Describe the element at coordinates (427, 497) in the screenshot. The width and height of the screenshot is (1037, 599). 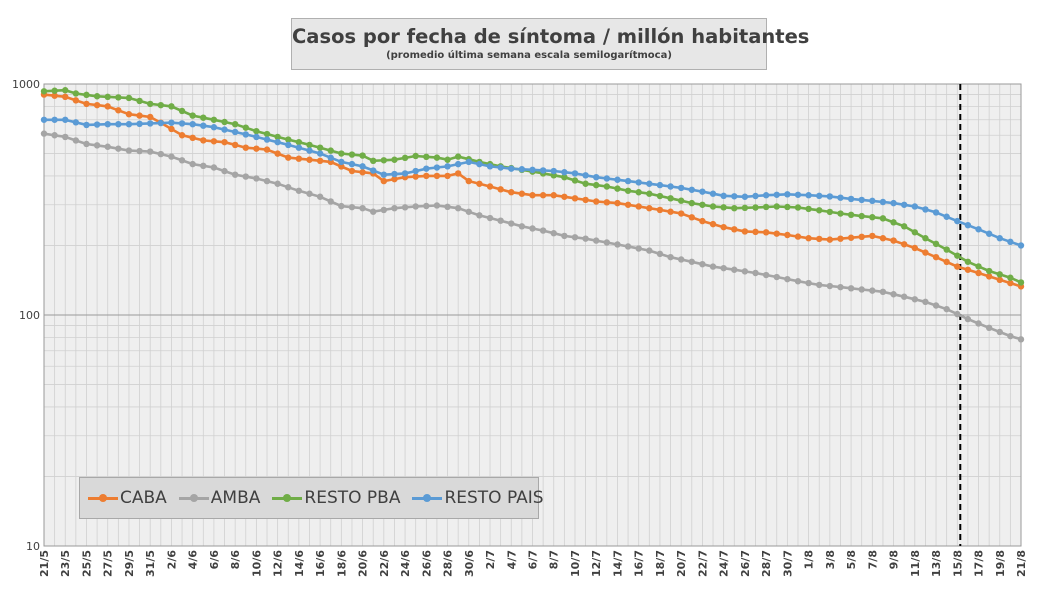
I see `legend-swatch-resto-pais` at that location.